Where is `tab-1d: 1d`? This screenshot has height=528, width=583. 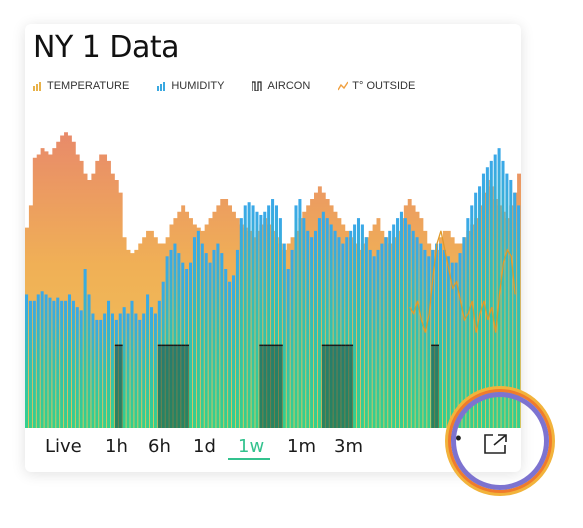 tab-1d: 1d is located at coordinates (204, 446).